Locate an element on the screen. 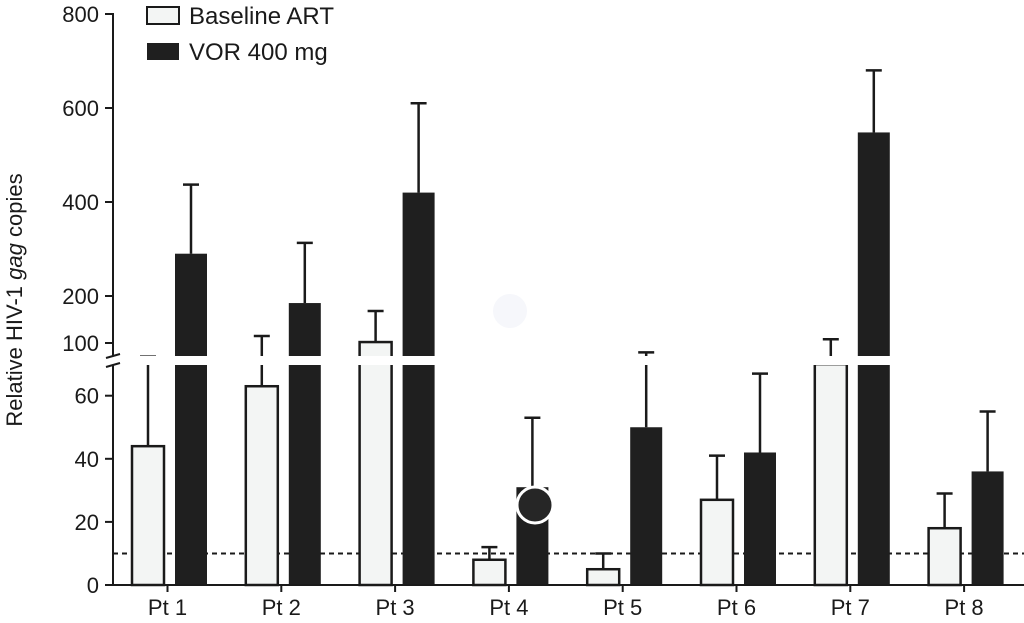 This screenshot has height=623, width=1024. y-tick-label-20: 20 is located at coordinates (87, 522).